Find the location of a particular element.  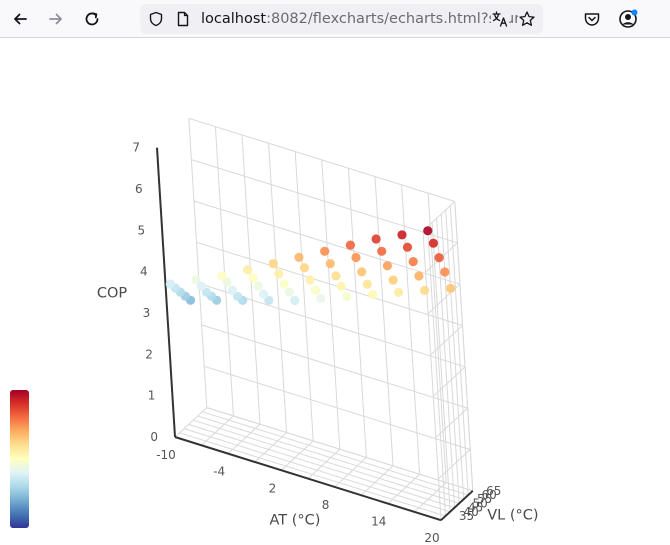

translate-icon is located at coordinates (500, 19).